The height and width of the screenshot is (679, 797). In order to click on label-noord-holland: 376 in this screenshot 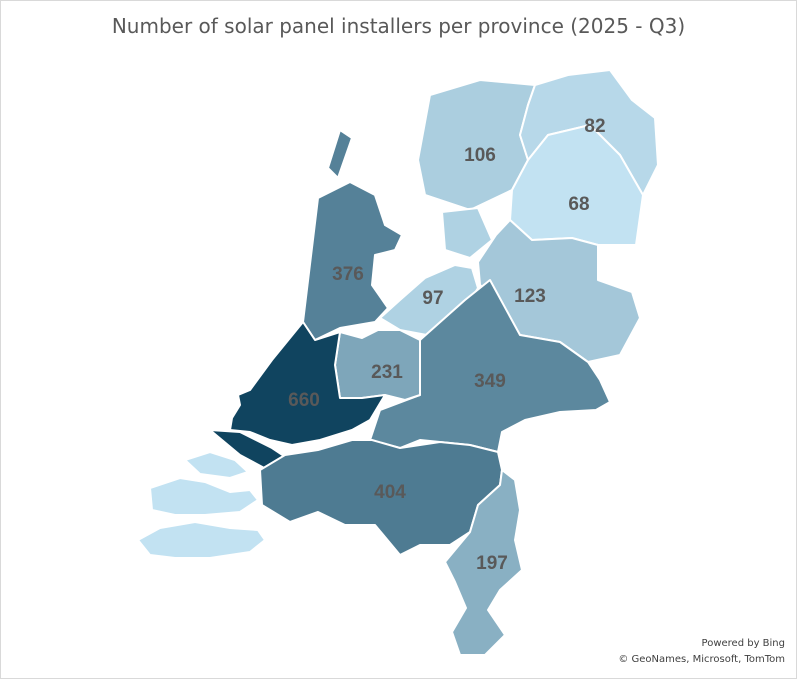, I will do `click(348, 274)`.